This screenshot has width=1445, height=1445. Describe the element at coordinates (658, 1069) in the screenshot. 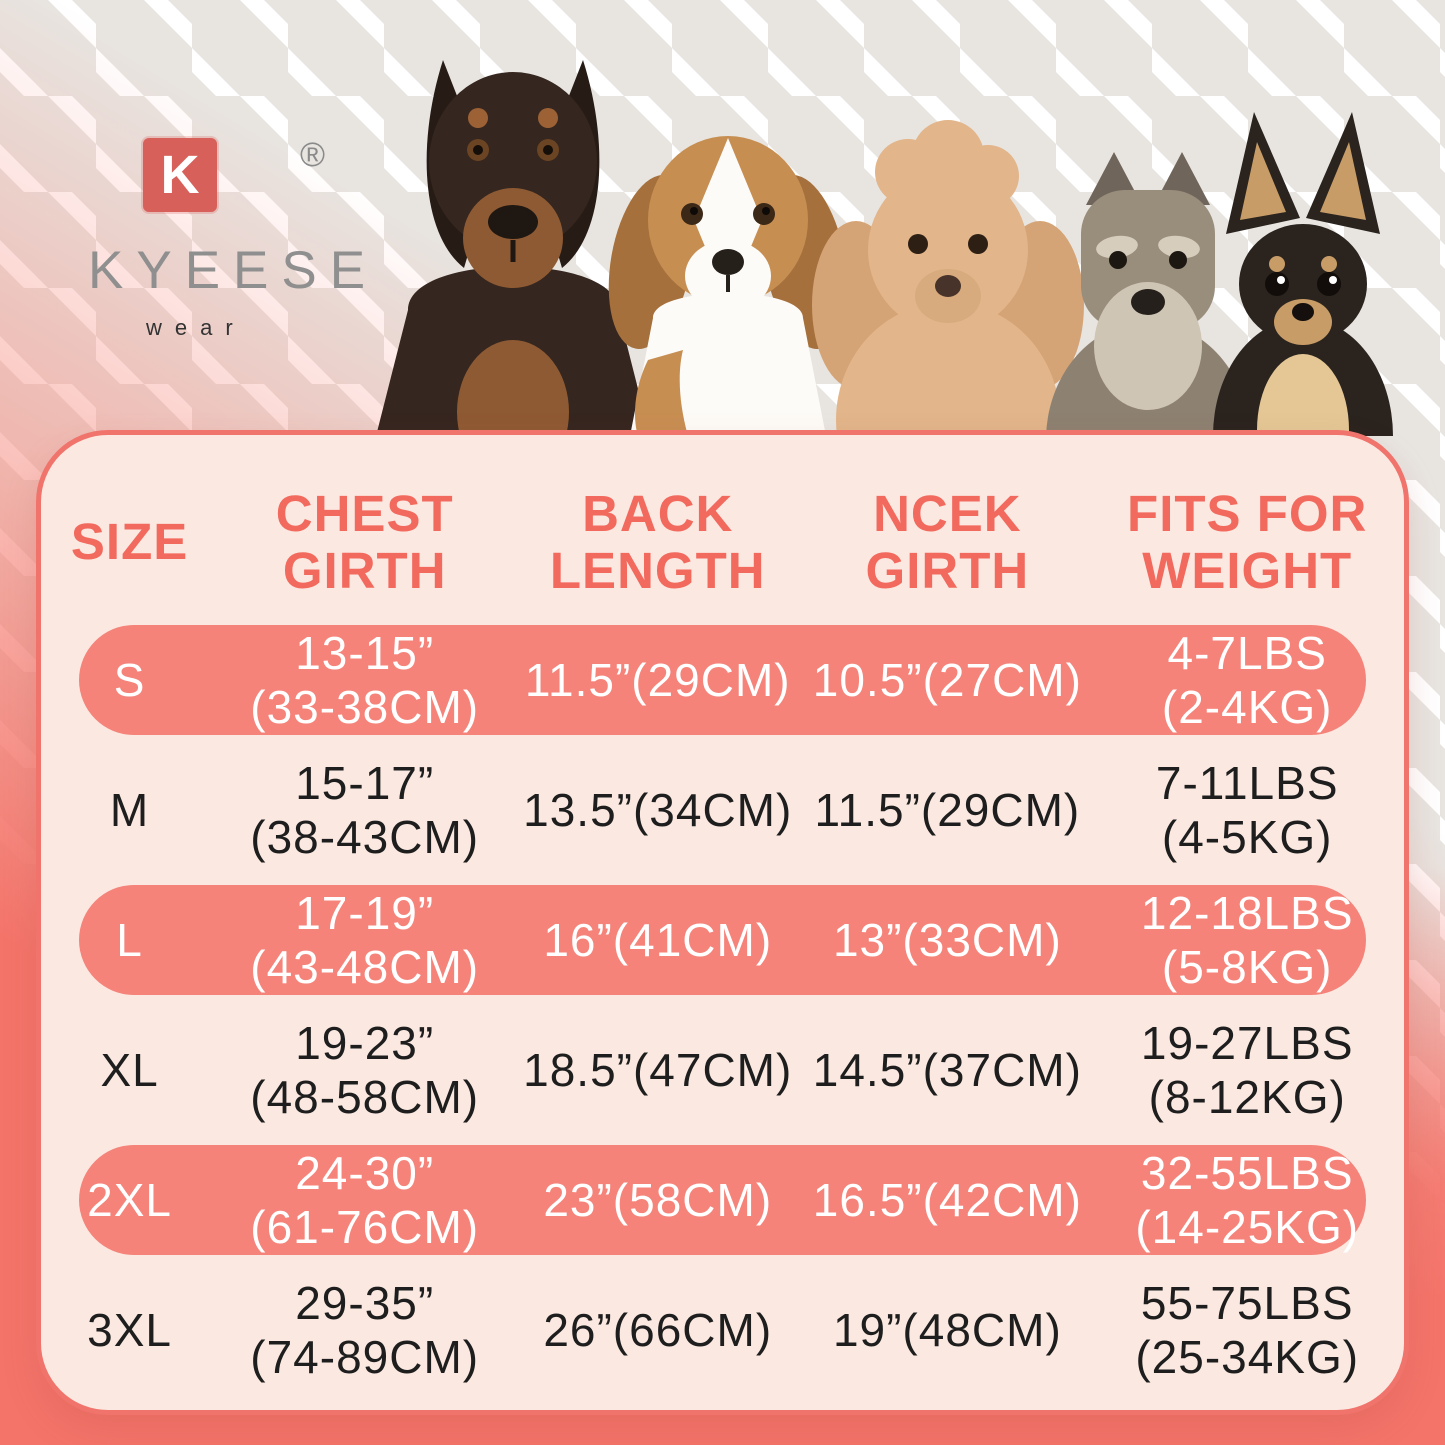

I see `back-value: 18.5”(47CM)` at that location.